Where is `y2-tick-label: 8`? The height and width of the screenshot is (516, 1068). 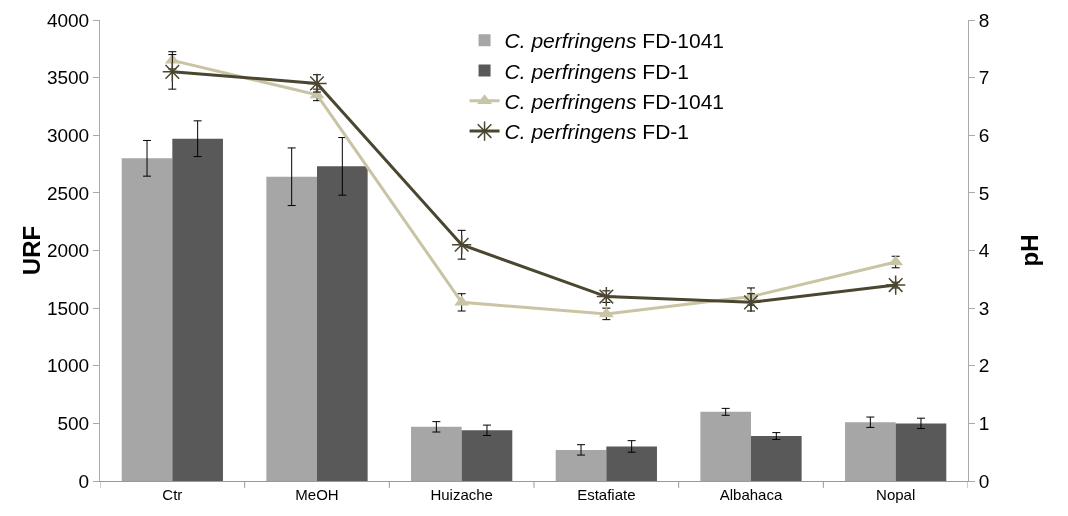 y2-tick-label: 8 is located at coordinates (984, 20).